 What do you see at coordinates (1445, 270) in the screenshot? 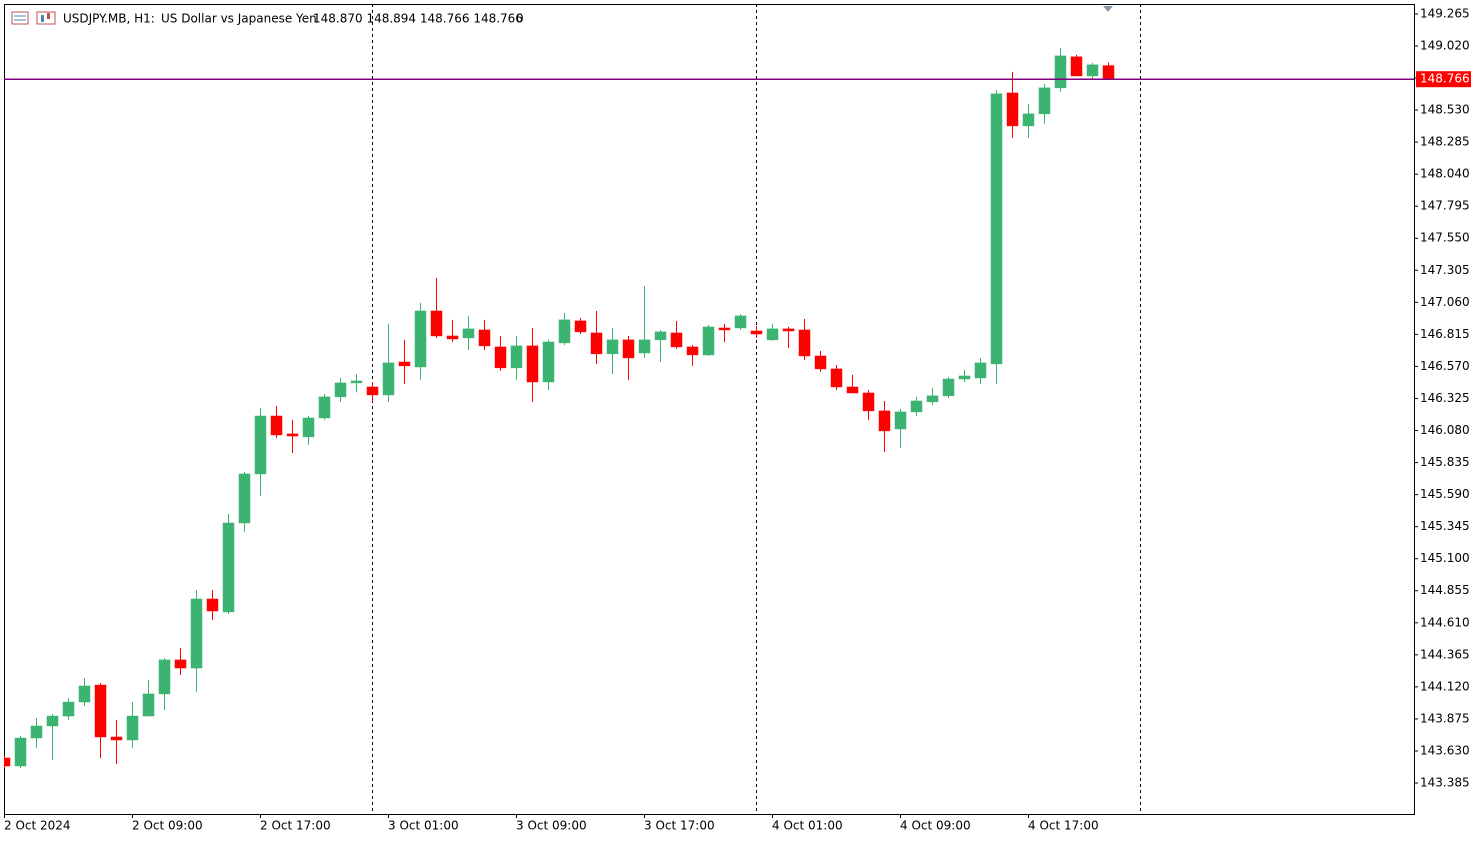
I see `y-tick-label: 147.305` at bounding box center [1445, 270].